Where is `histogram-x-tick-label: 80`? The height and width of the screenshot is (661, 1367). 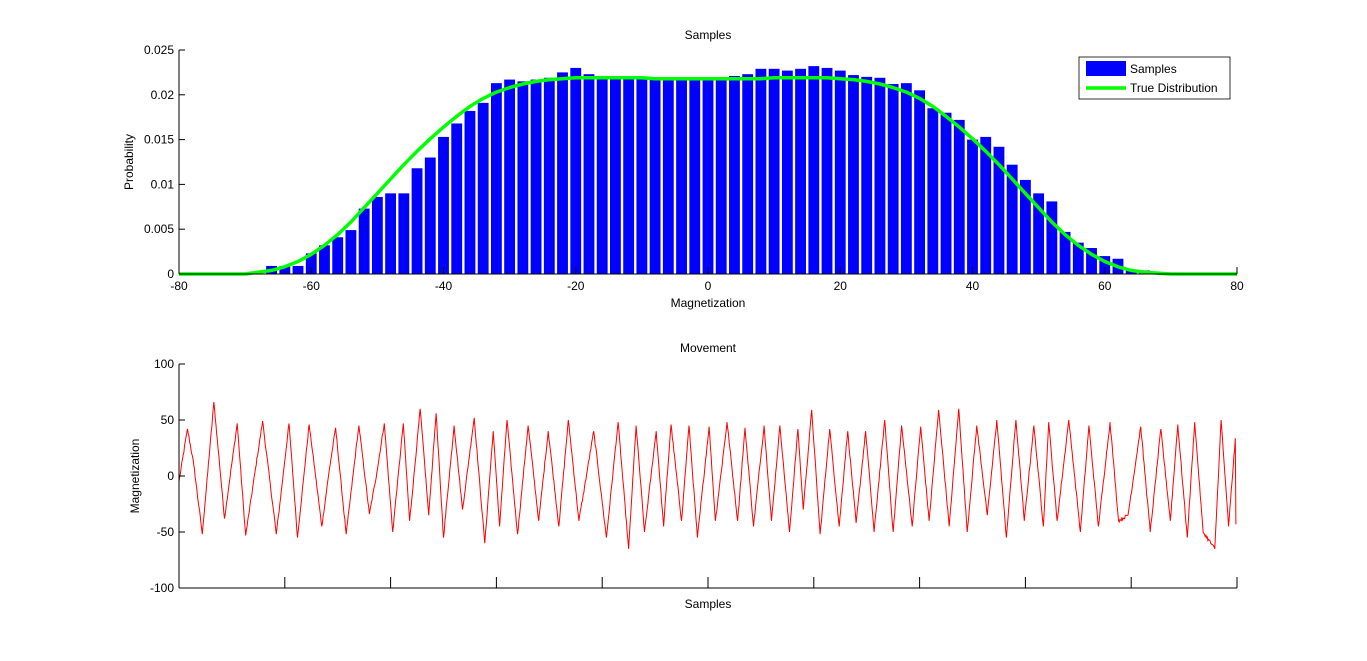 histogram-x-tick-label: 80 is located at coordinates (1237, 286).